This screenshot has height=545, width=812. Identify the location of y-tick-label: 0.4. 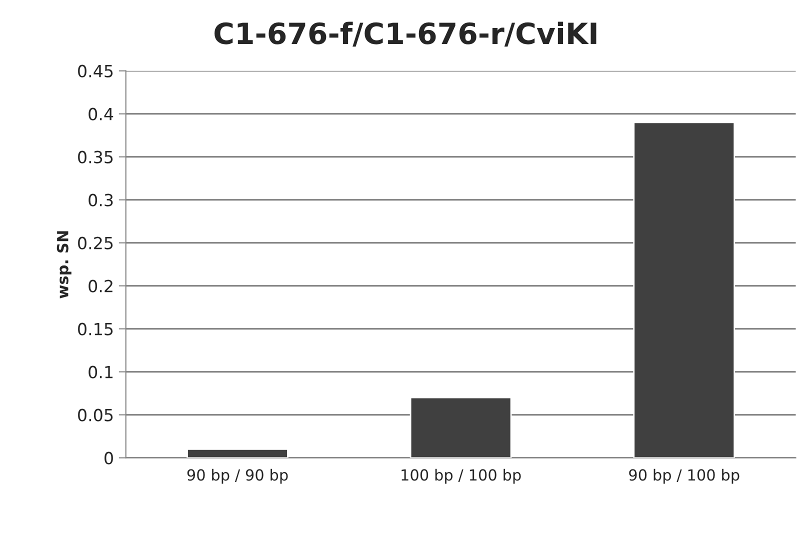
(101, 114).